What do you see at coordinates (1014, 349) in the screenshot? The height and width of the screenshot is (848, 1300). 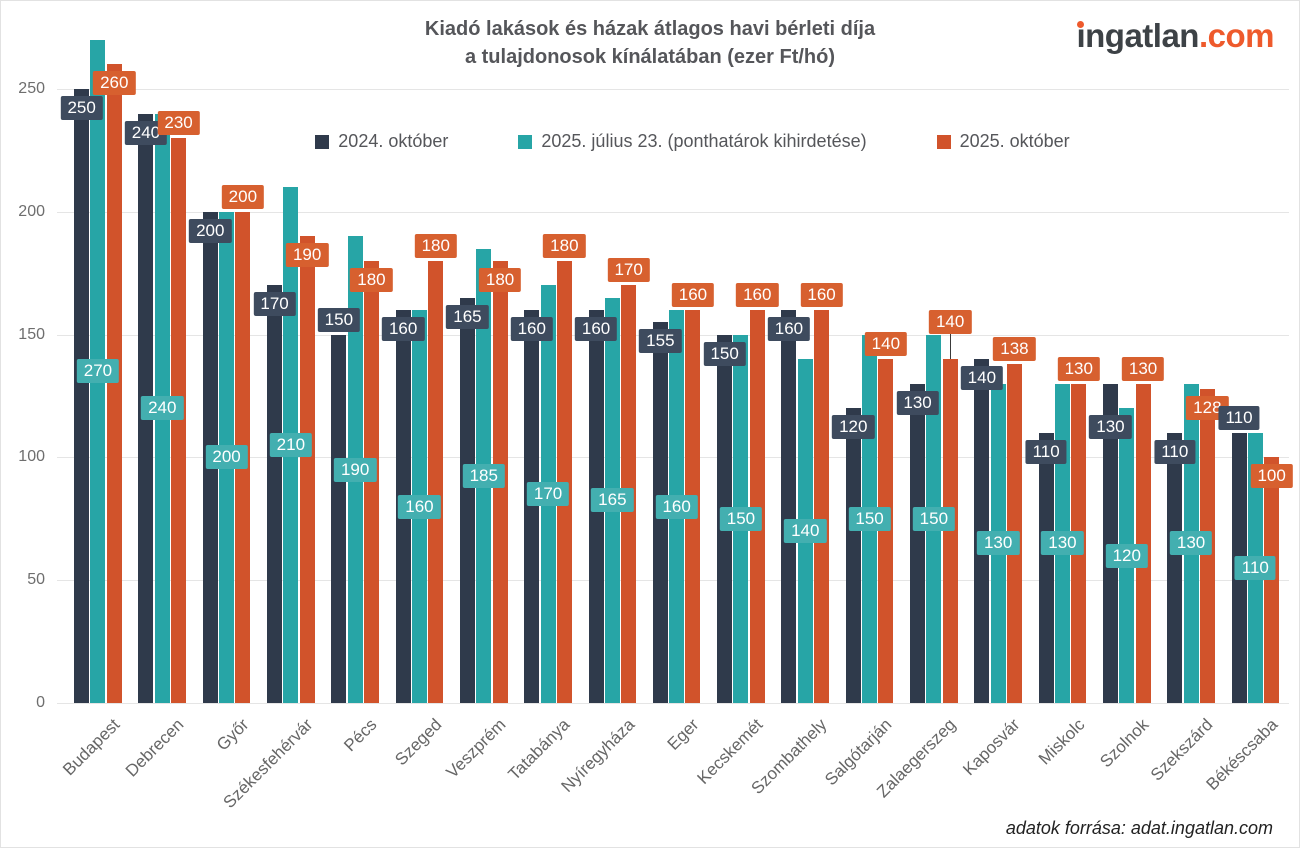 I see `bar-value-label: 138` at bounding box center [1014, 349].